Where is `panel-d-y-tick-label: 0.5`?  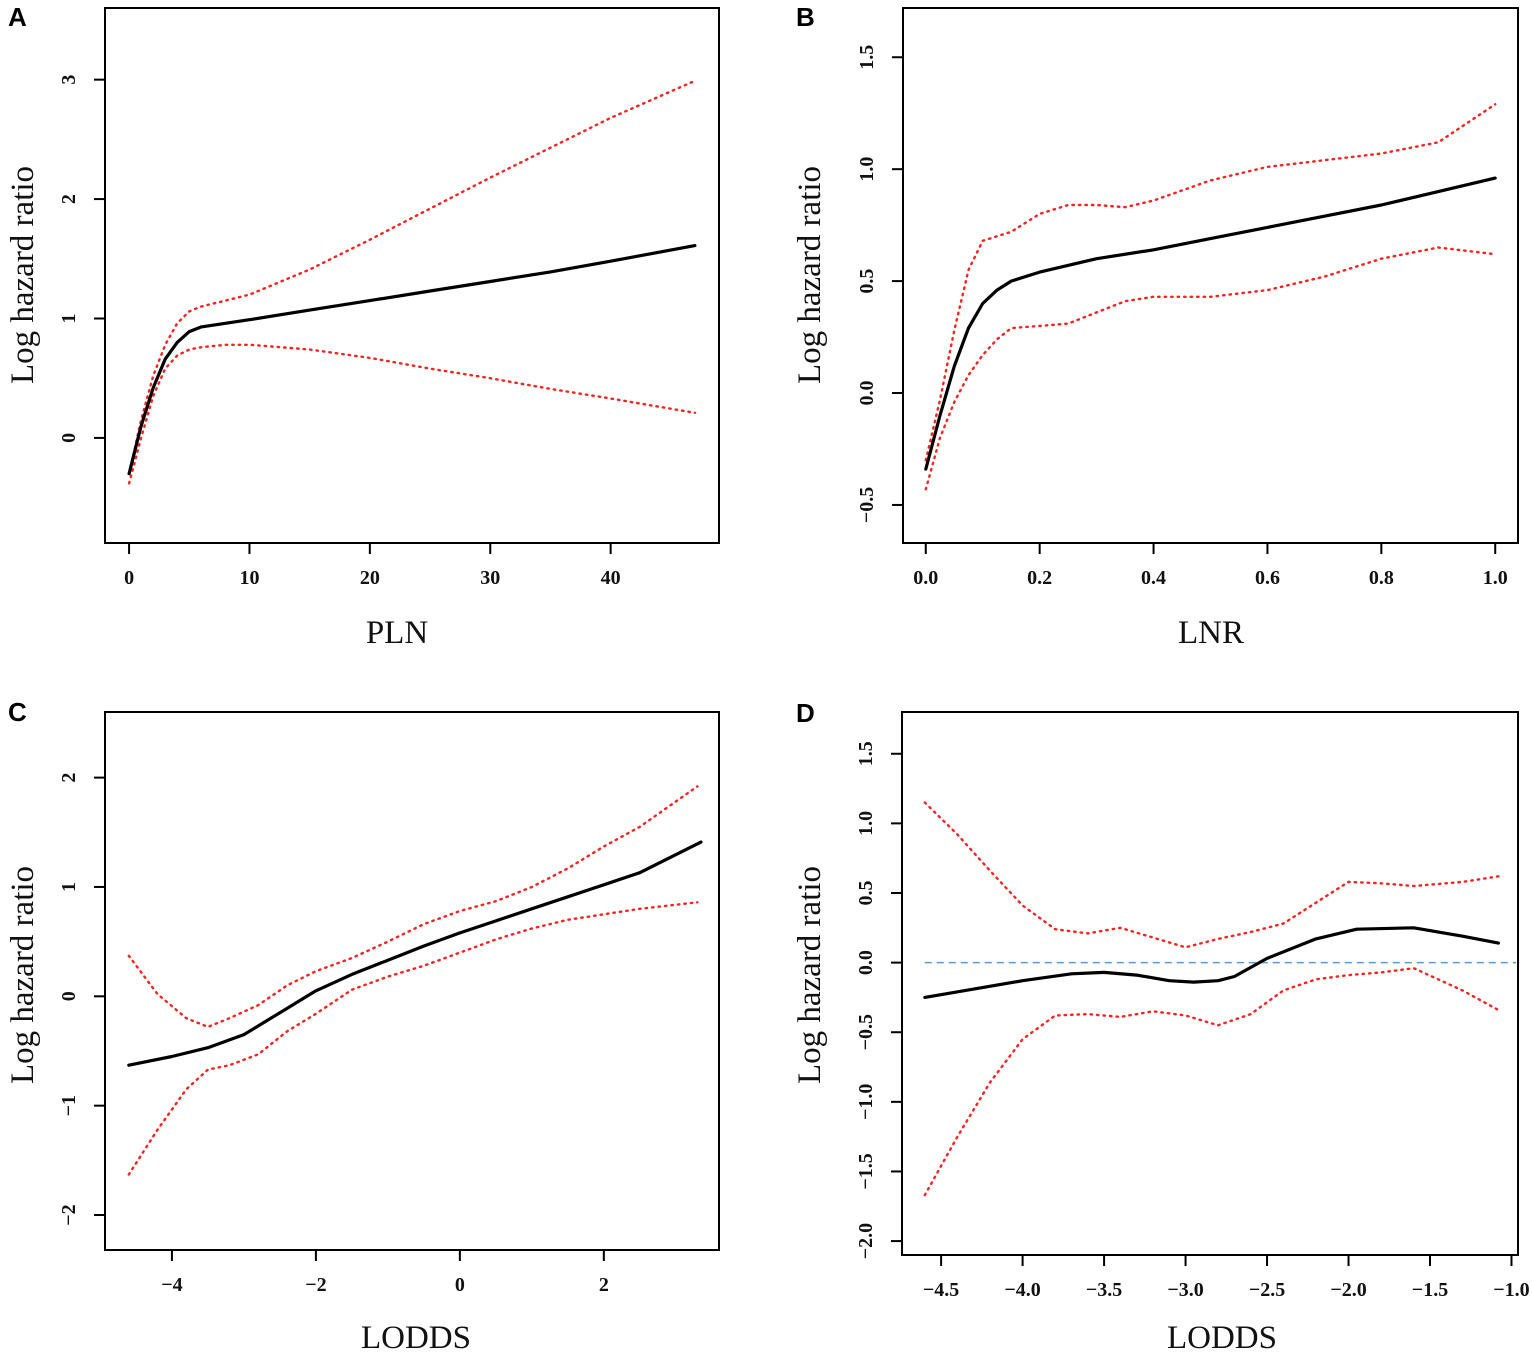
panel-d-y-tick-label: 0.5 is located at coordinates (866, 893).